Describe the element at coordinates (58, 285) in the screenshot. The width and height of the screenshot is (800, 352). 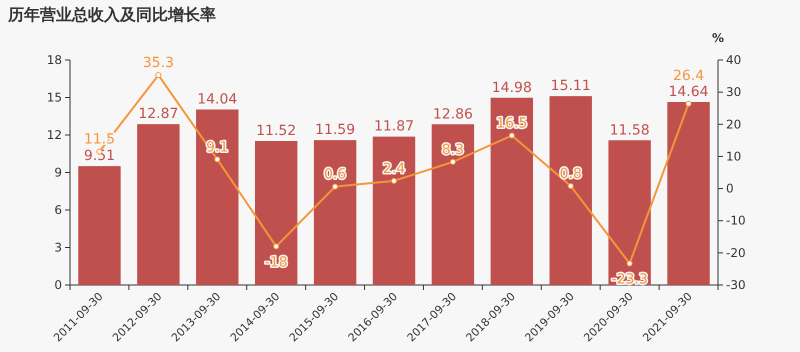
I see `y-tick-label: 0` at that location.